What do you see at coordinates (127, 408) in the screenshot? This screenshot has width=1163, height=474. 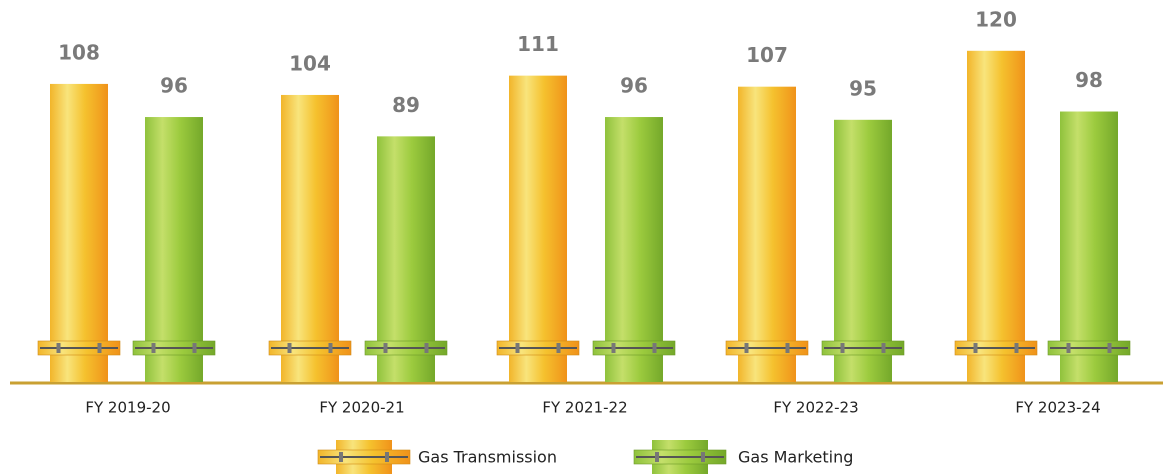 I see `x-tick-label: FY 2019-20` at bounding box center [127, 408].